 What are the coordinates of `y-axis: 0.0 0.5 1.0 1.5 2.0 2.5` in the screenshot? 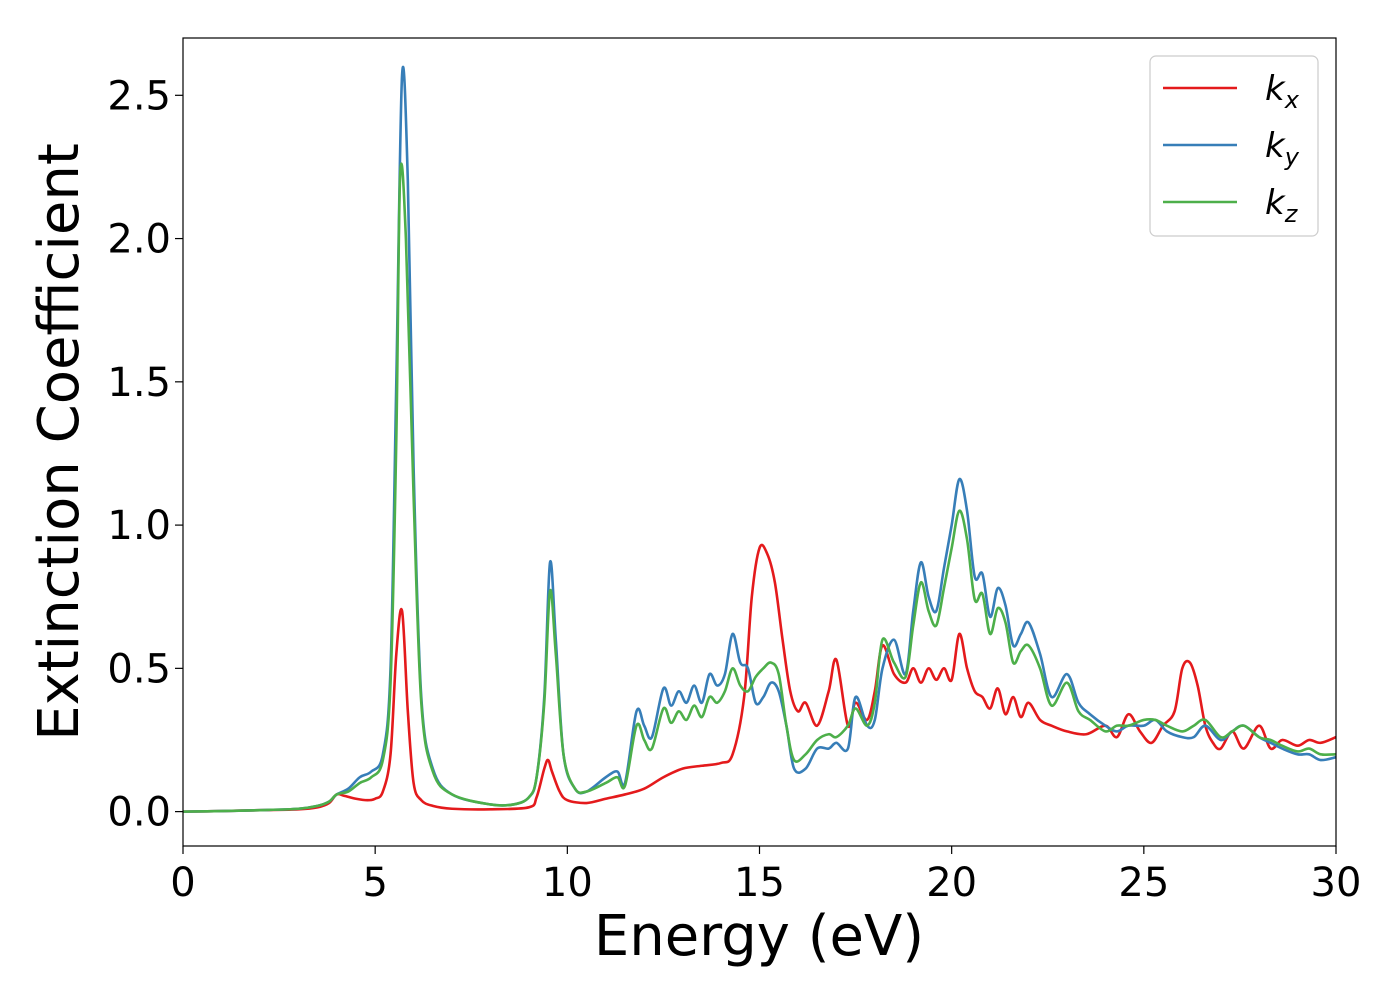 It's located at (145, 454).